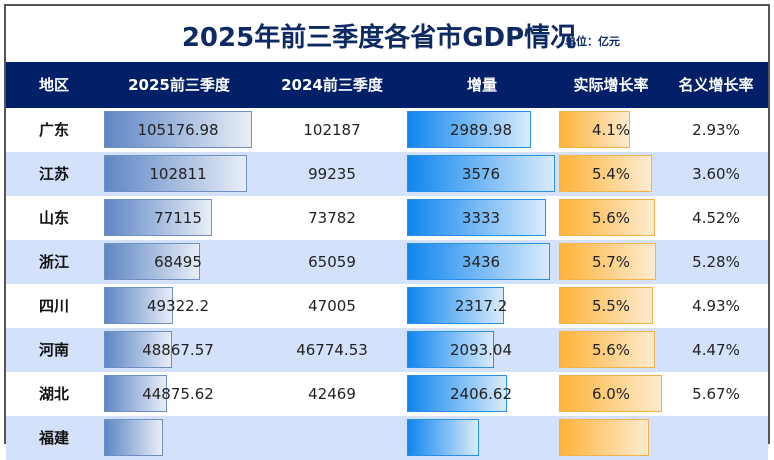 The height and width of the screenshot is (460, 774). What do you see at coordinates (716, 218) in the screenshot?
I see `nominal-growth-cell: 4.52%` at bounding box center [716, 218].